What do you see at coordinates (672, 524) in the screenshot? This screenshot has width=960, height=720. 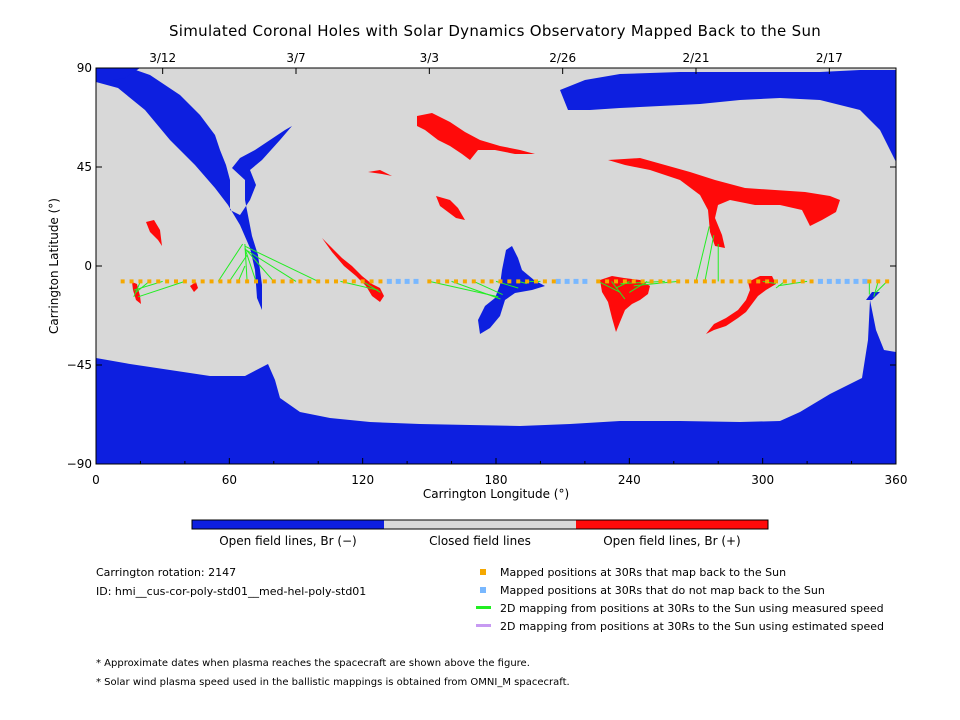 I see `colorbar-segment-open-positive` at bounding box center [672, 524].